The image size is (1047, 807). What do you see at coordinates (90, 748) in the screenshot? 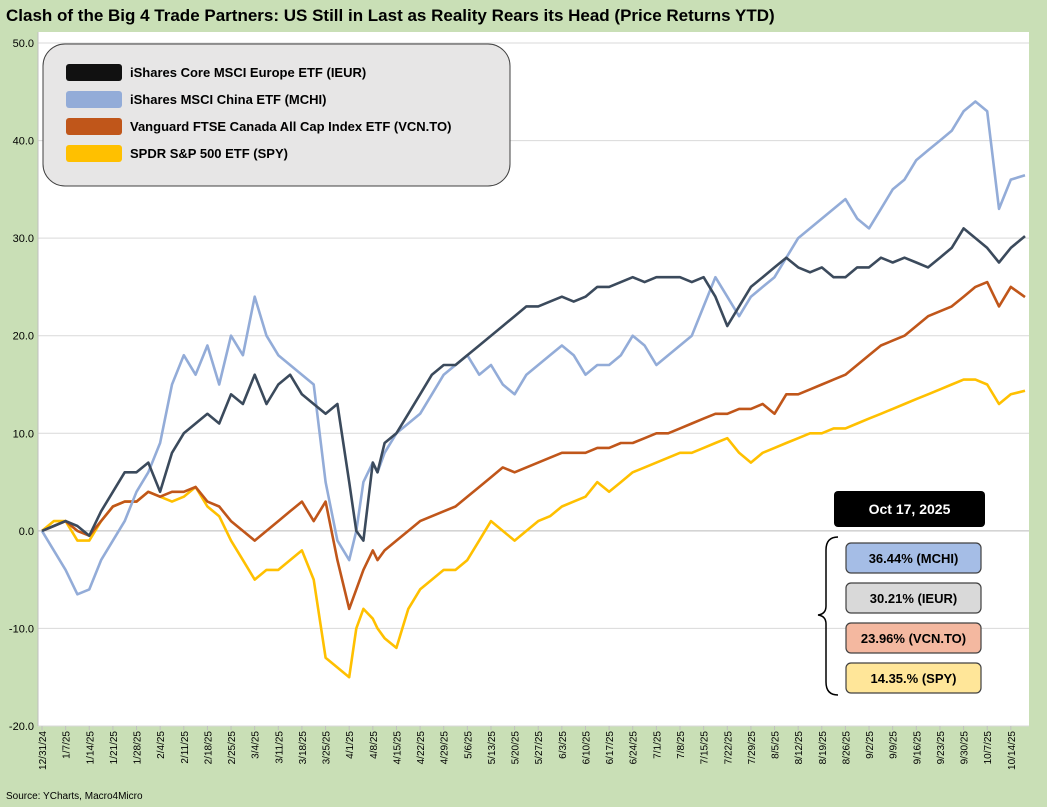
I see `x-tick-label: 1/14/25` at bounding box center [90, 748].